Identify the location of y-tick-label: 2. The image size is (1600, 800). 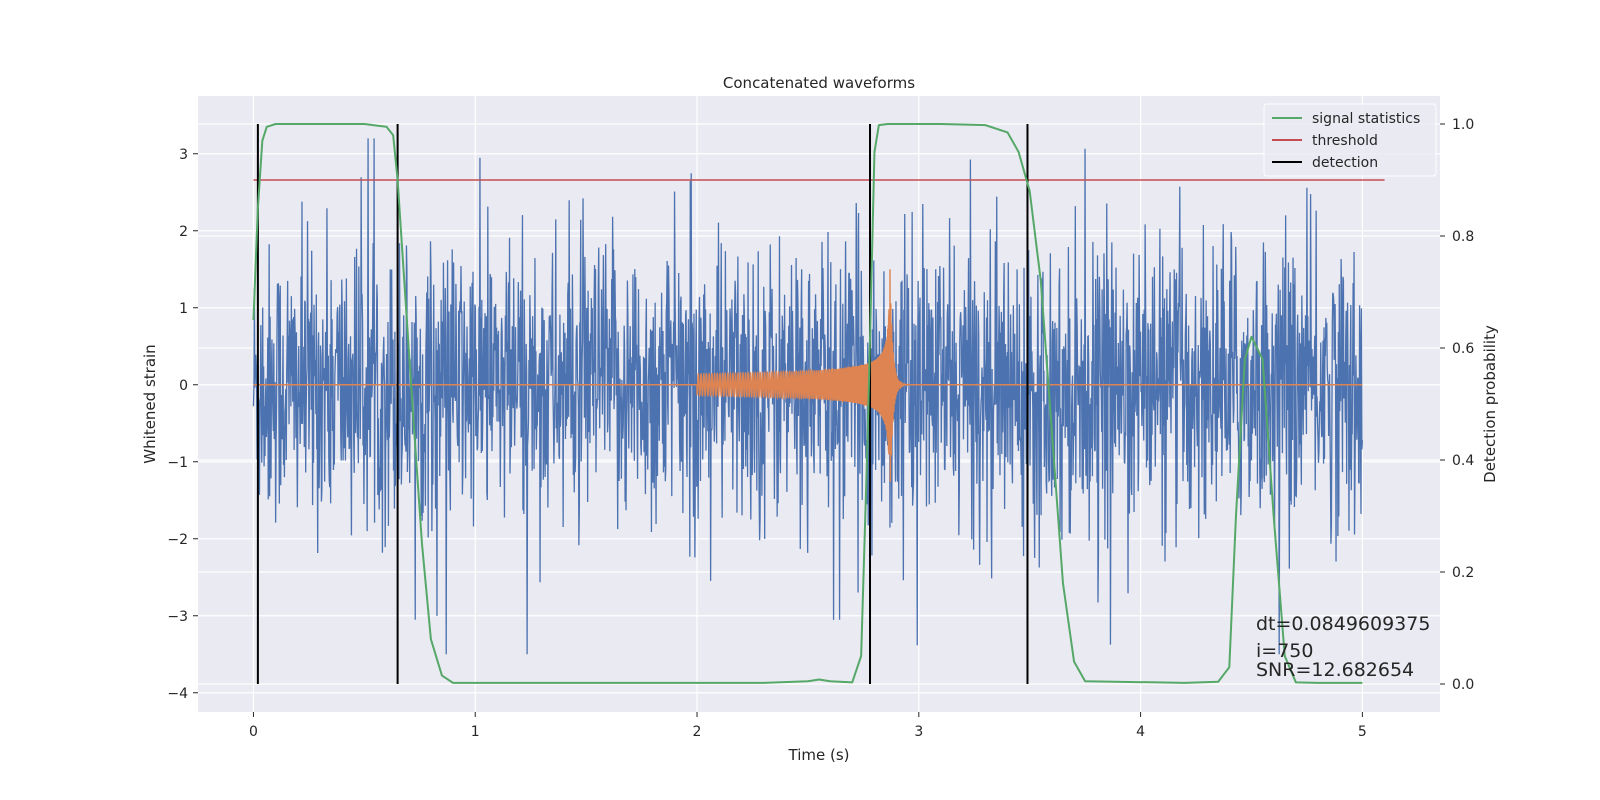
(183, 232).